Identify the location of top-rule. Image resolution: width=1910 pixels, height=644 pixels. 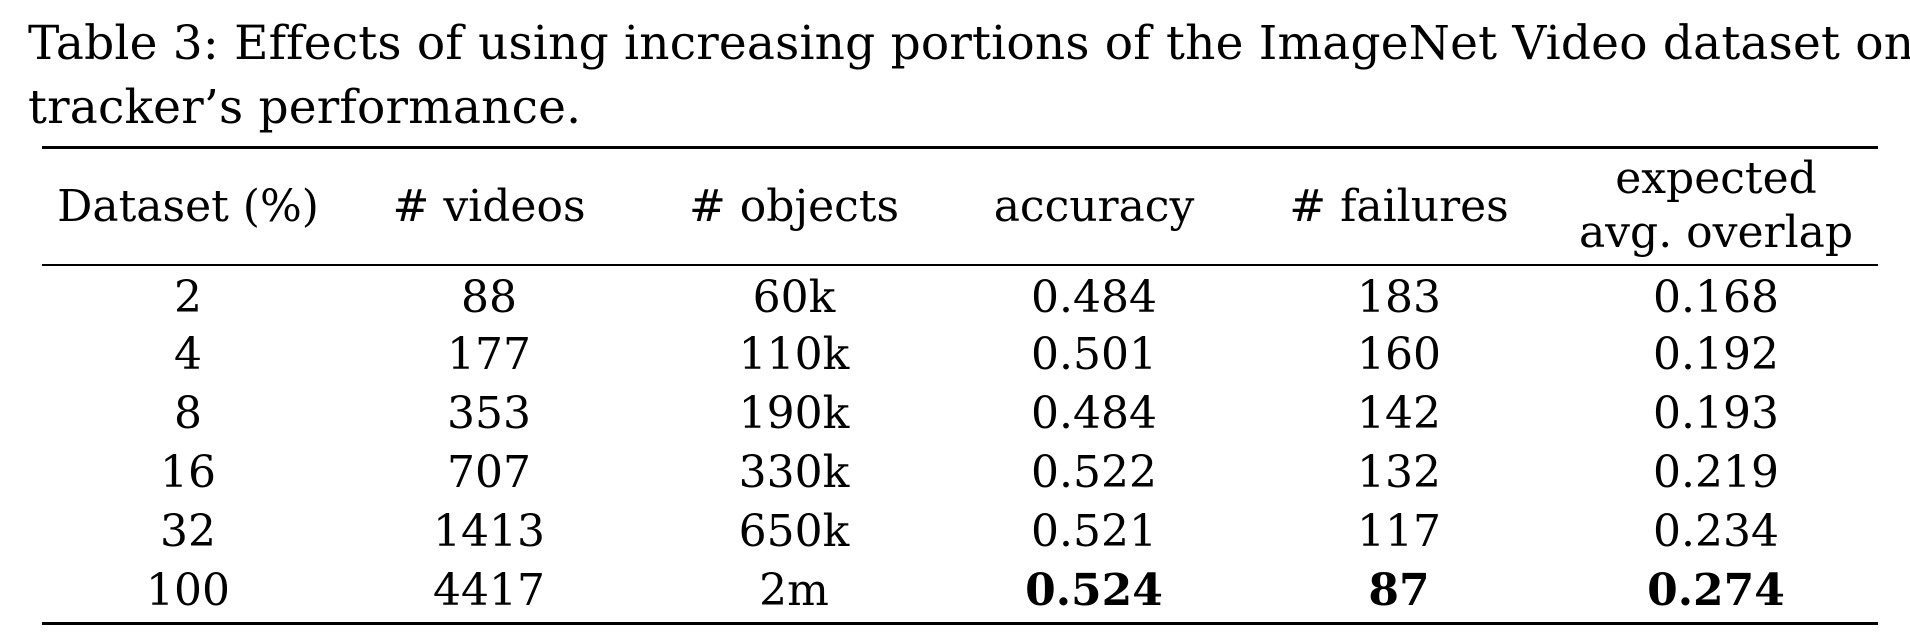
(960, 147).